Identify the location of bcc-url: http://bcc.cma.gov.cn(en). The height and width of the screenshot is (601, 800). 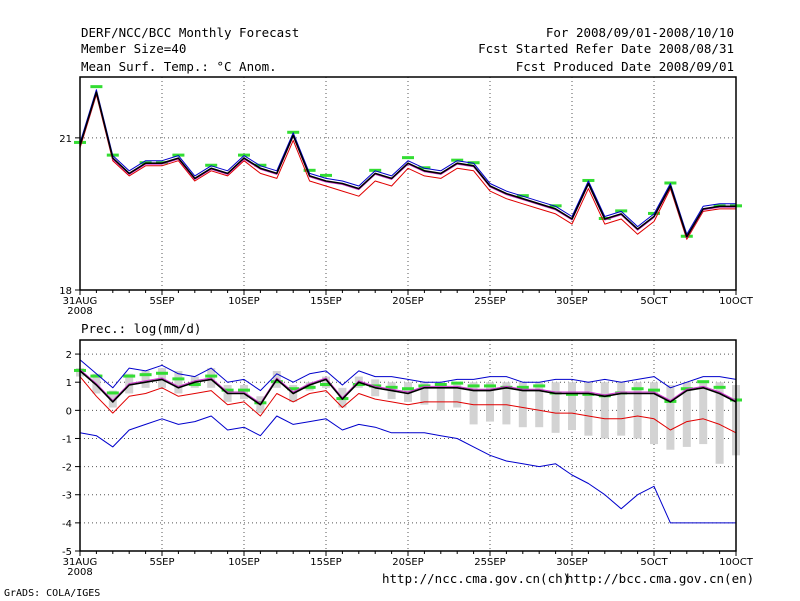
(660, 578).